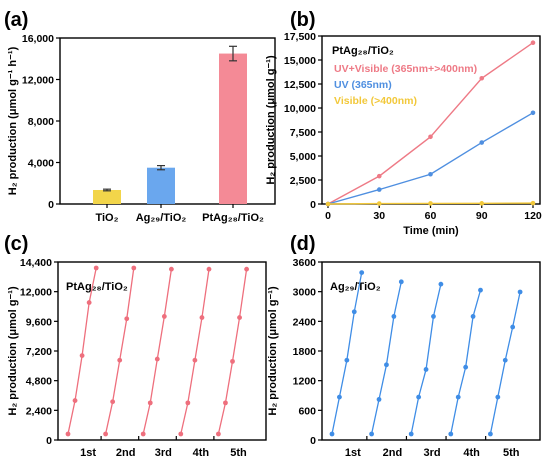 This screenshot has width=550, height=457. Describe the element at coordinates (471, 452) in the screenshot. I see `d-cycle-label-3: 4th` at that location.